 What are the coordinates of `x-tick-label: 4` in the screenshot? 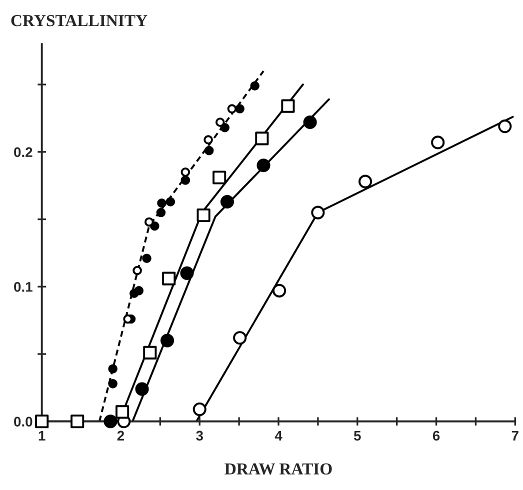 It's located at (278, 435).